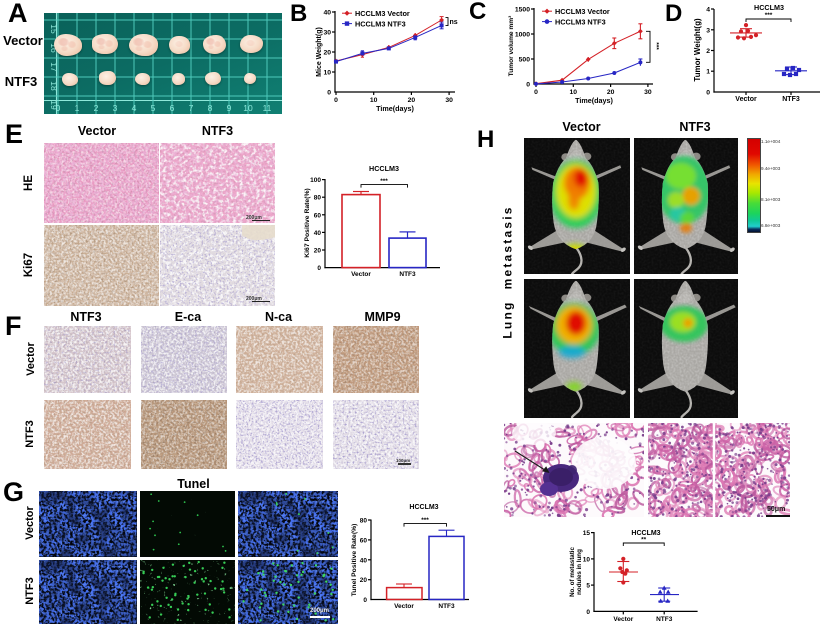 This screenshot has height=628, width=825. Describe the element at coordinates (319, 52) in the screenshot. I see `svg-text: Mice Weight(g)` at that location.